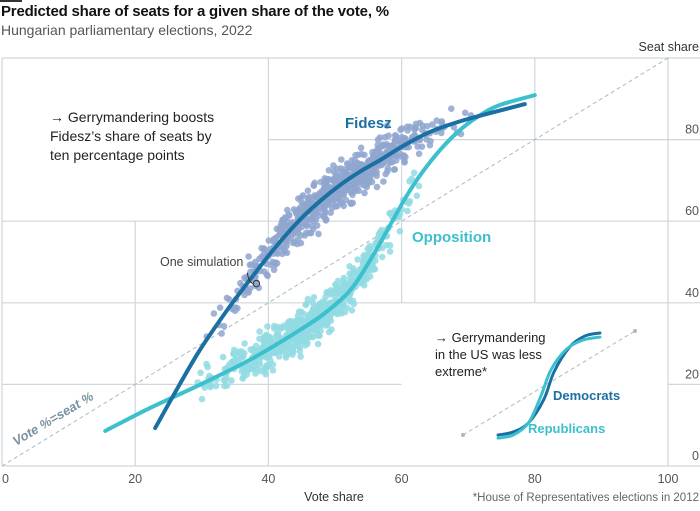 This screenshot has width=700, height=511. I want to click on inset-chart, so click(549, 384).